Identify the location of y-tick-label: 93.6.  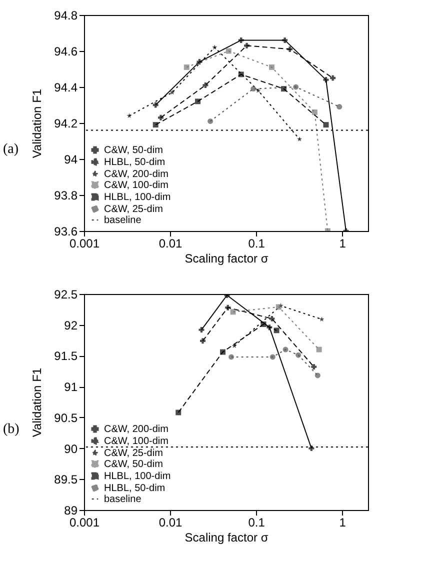
(66, 231).